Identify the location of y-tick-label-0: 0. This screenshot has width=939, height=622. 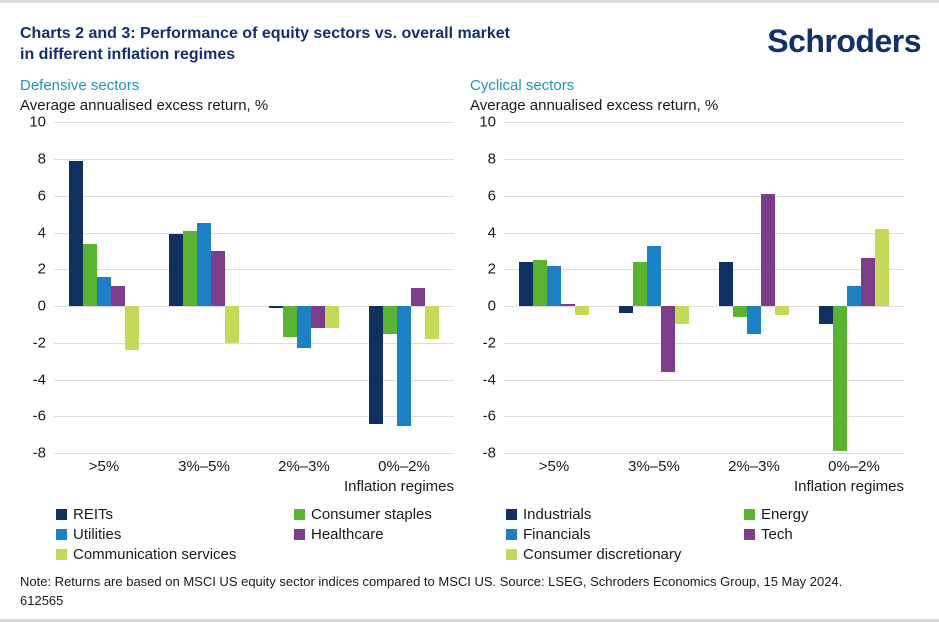
(41, 306).